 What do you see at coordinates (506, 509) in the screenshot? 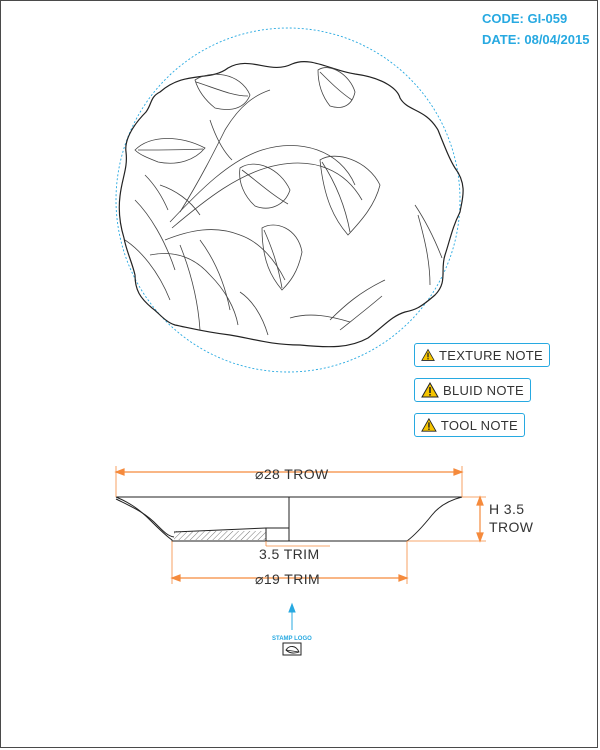
I see `height-label-line1: H 3.5` at bounding box center [506, 509].